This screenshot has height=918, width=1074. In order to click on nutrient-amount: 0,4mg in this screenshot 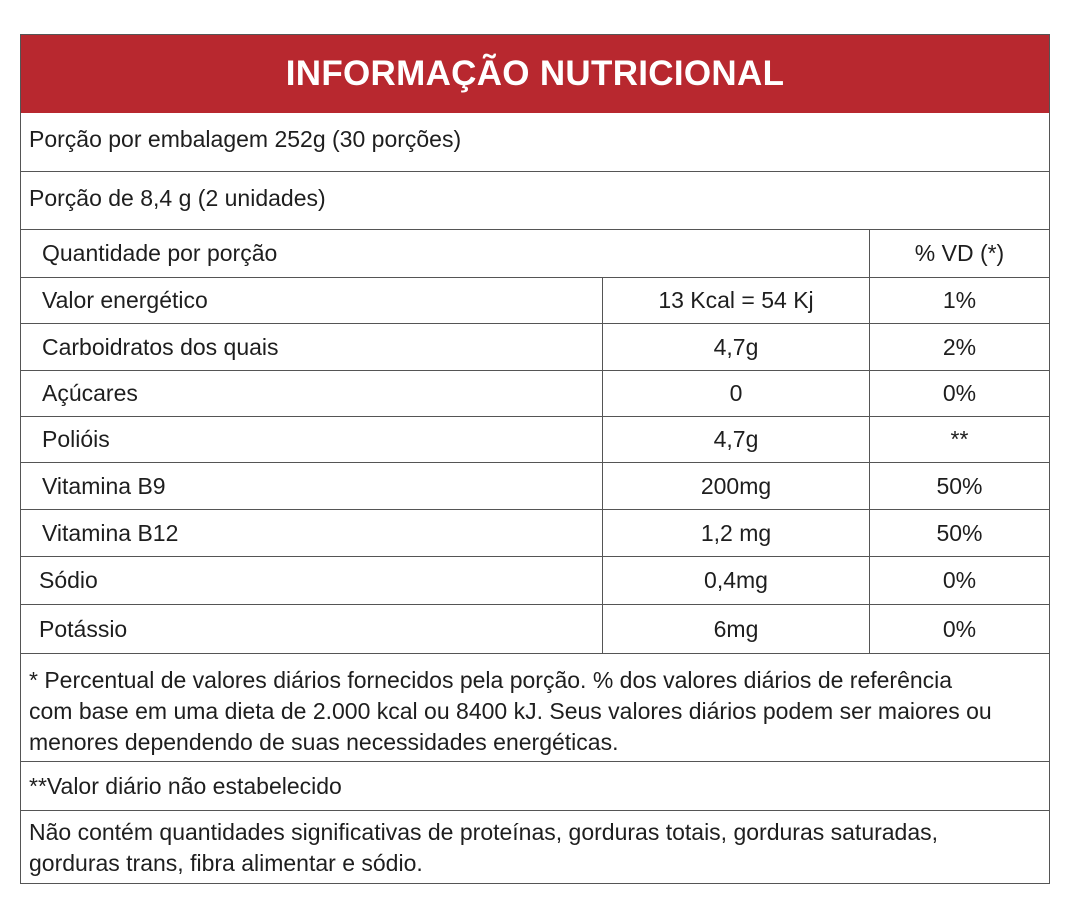, I will do `click(735, 580)`.